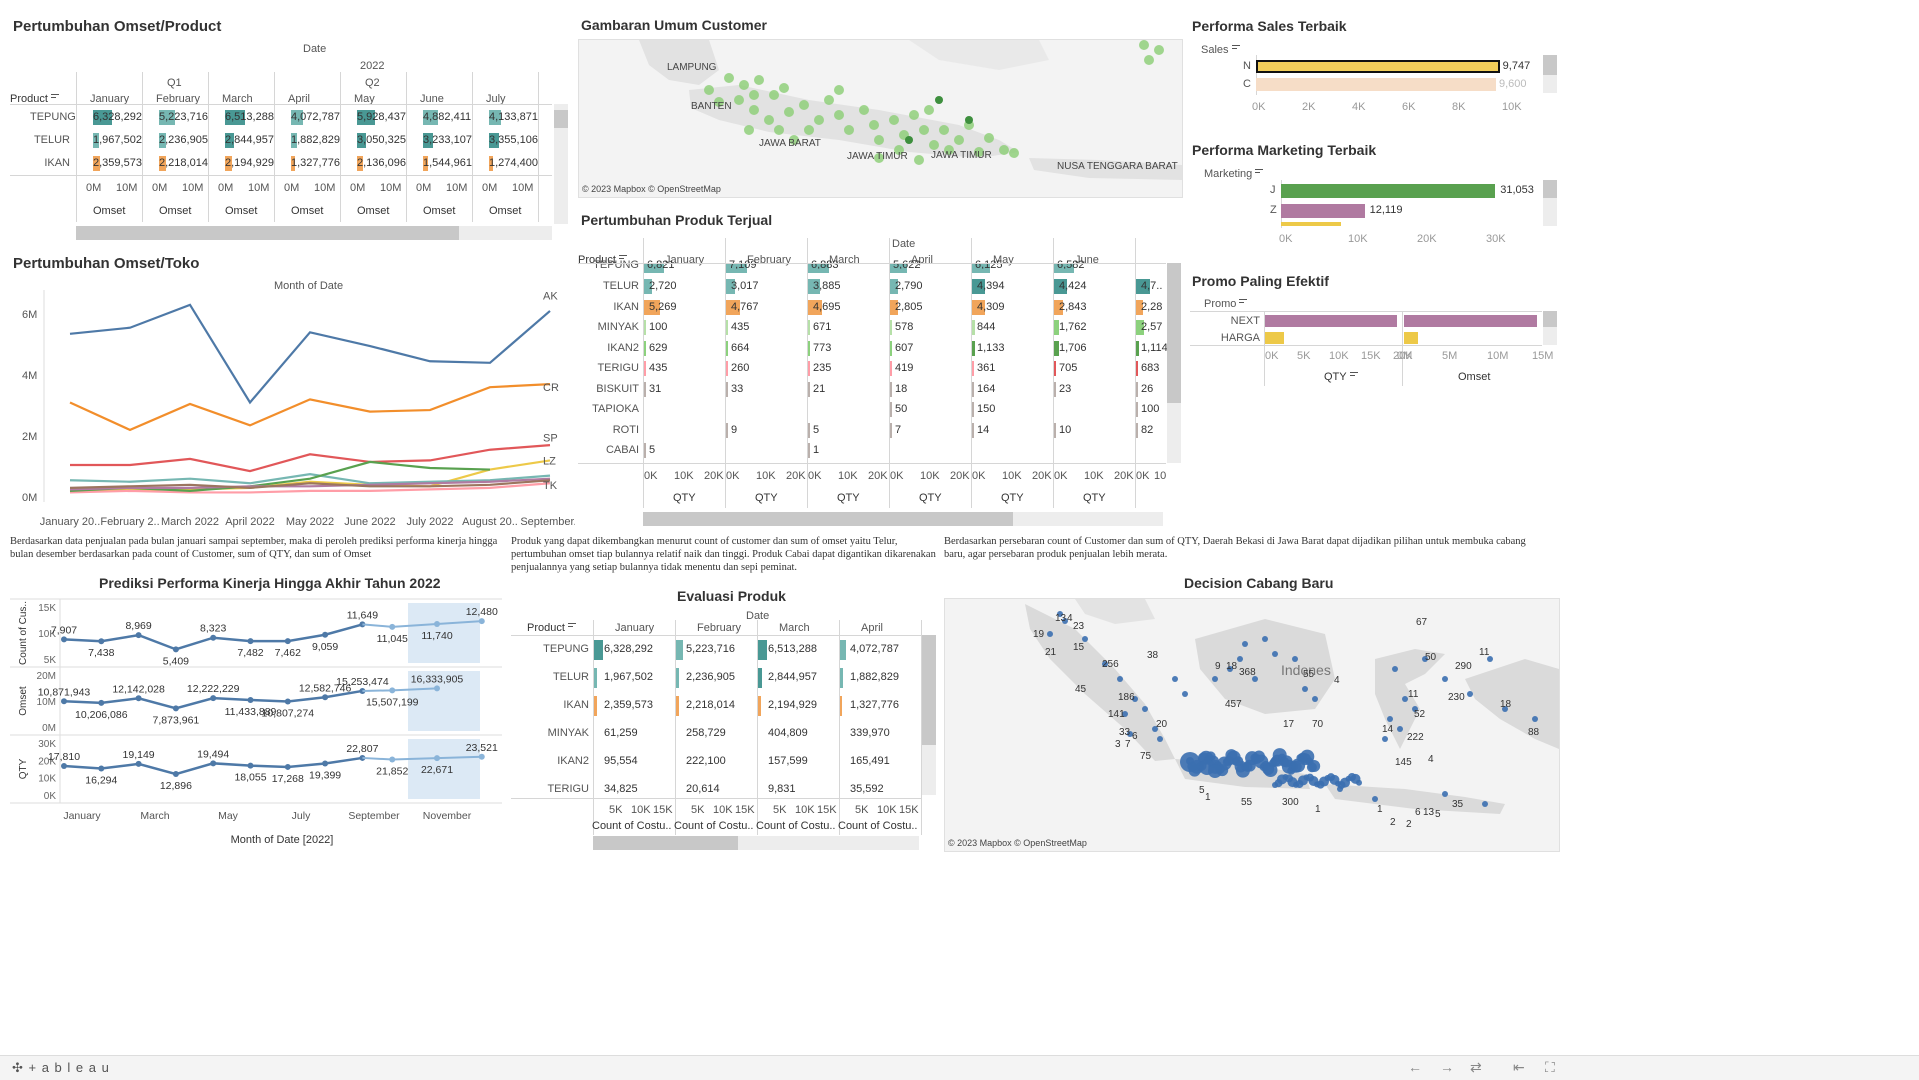 Image resolution: width=1919 pixels, height=1080 pixels. Describe the element at coordinates (1311, 224) in the screenshot. I see `marketing-bar-partial` at that location.